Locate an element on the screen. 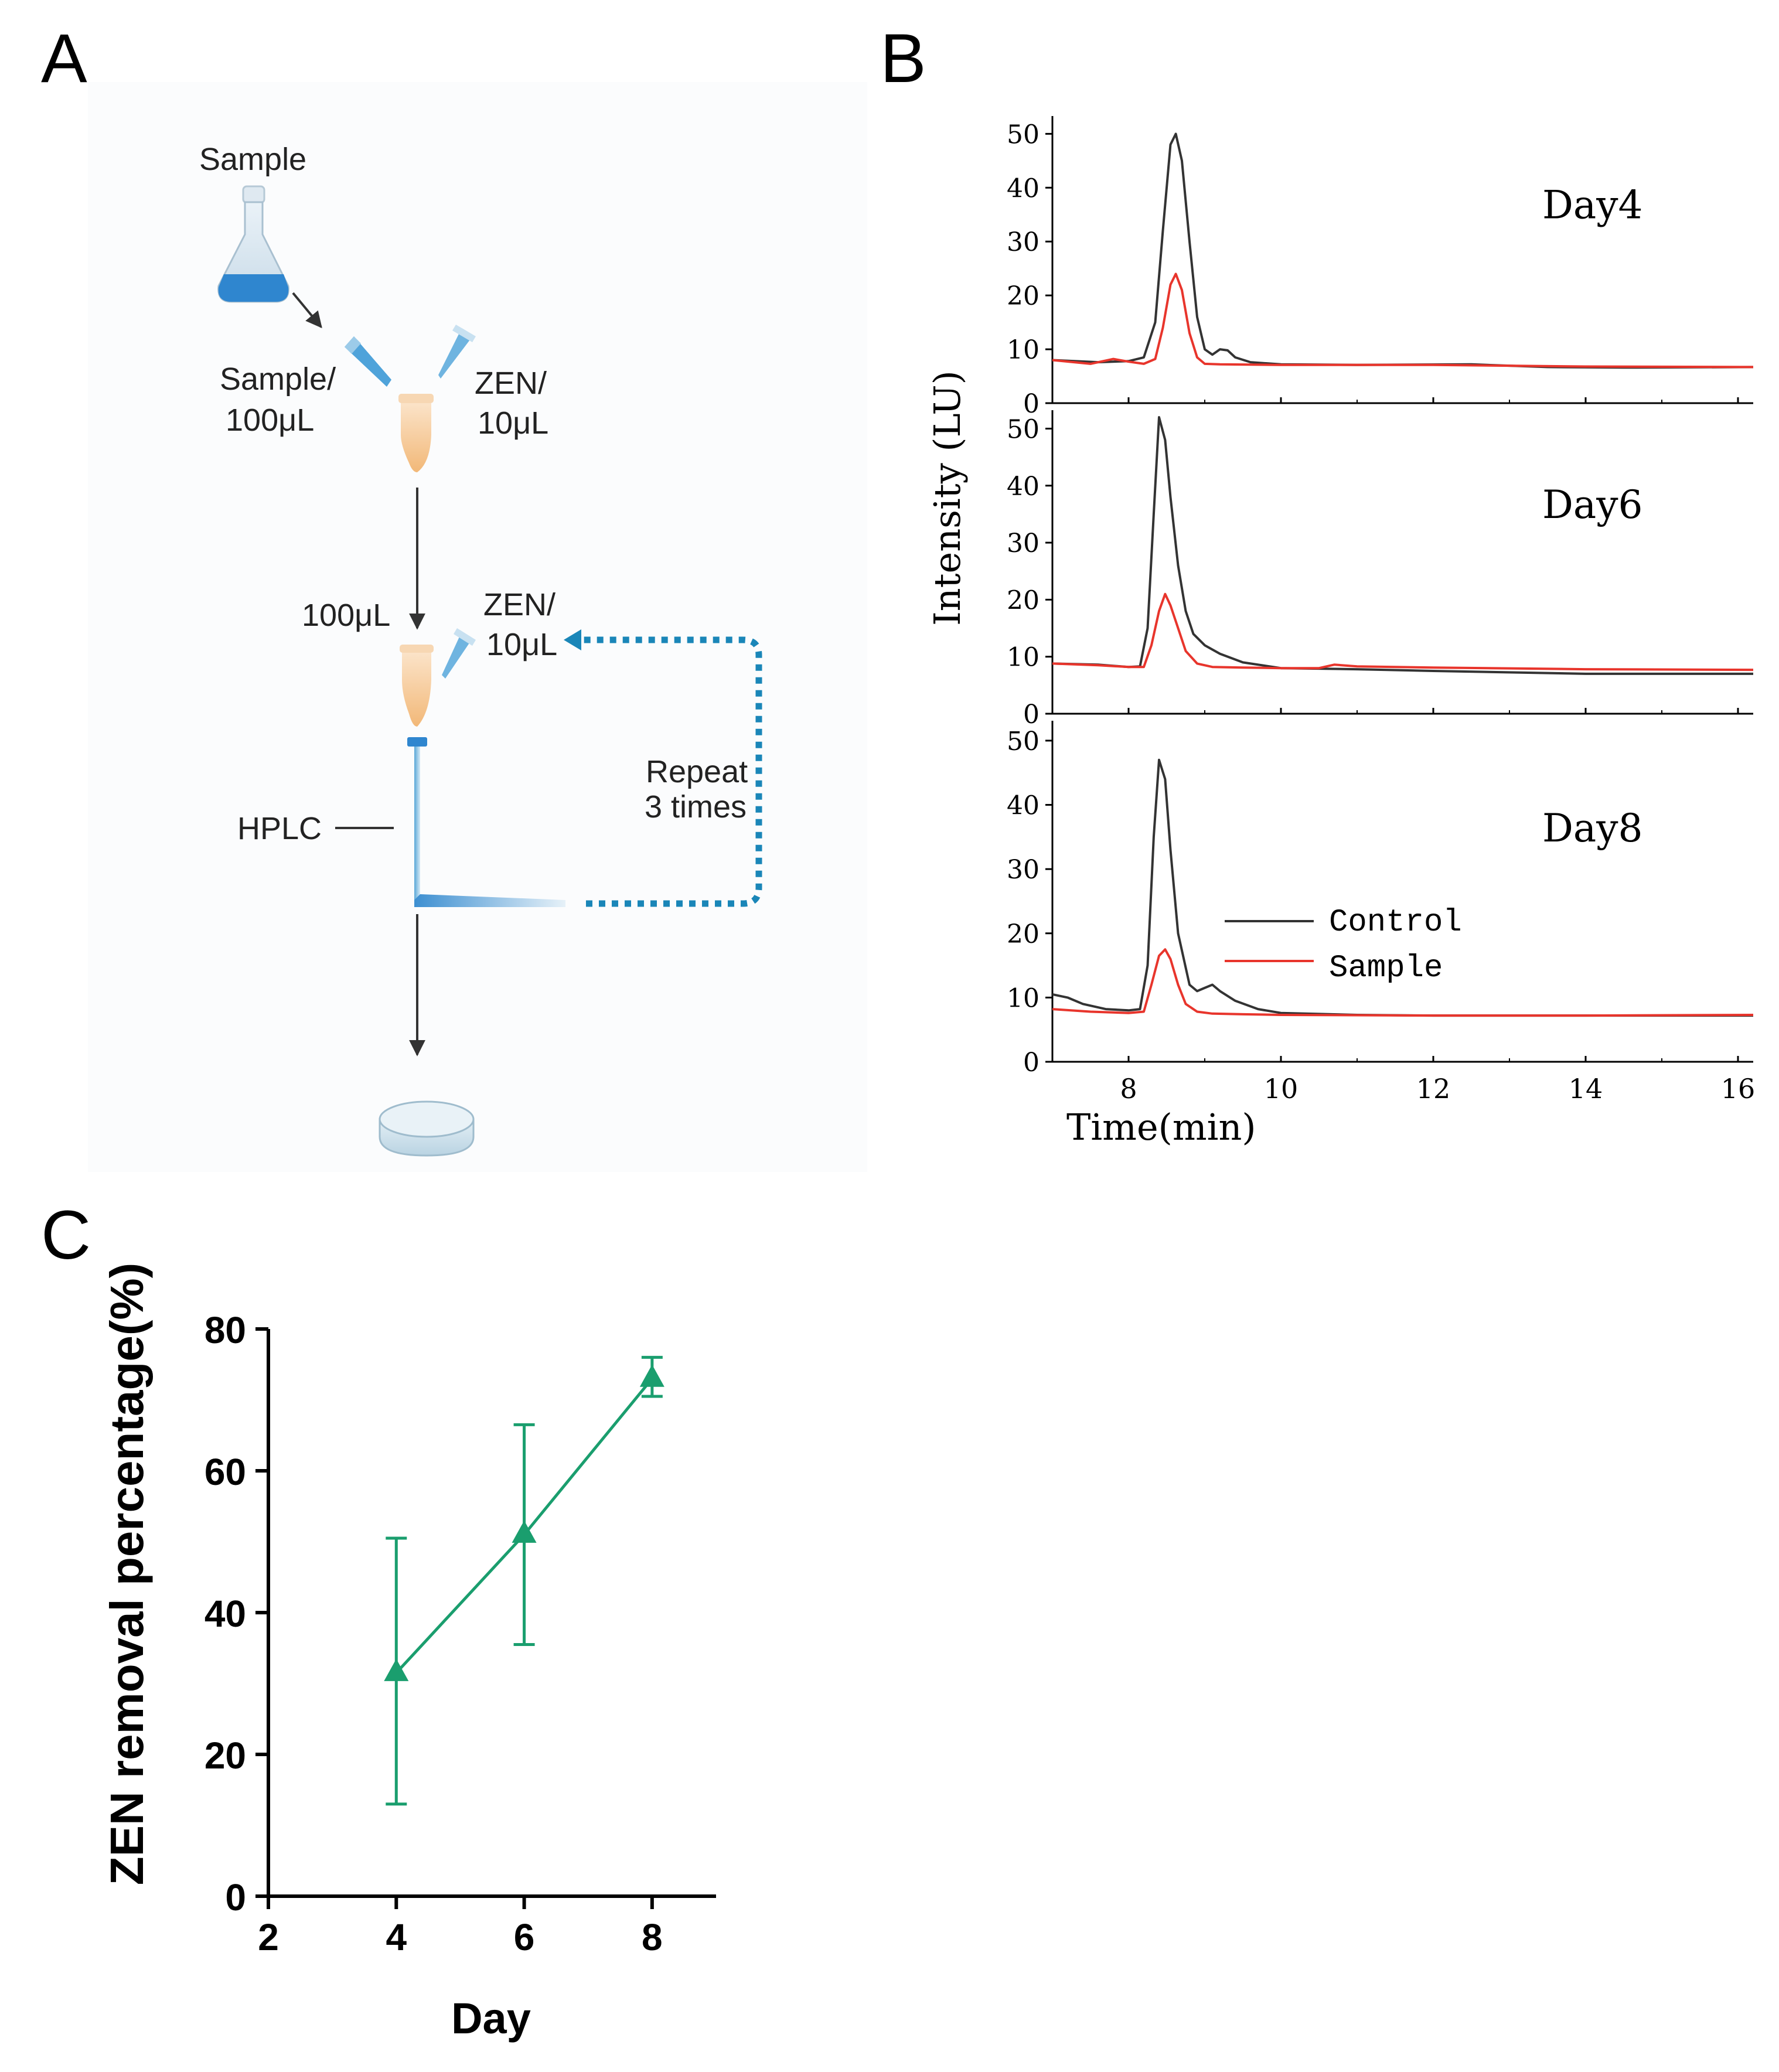 This screenshot has width=1779, height=2072. legend-label-sample: Sample is located at coordinates (1386, 968).